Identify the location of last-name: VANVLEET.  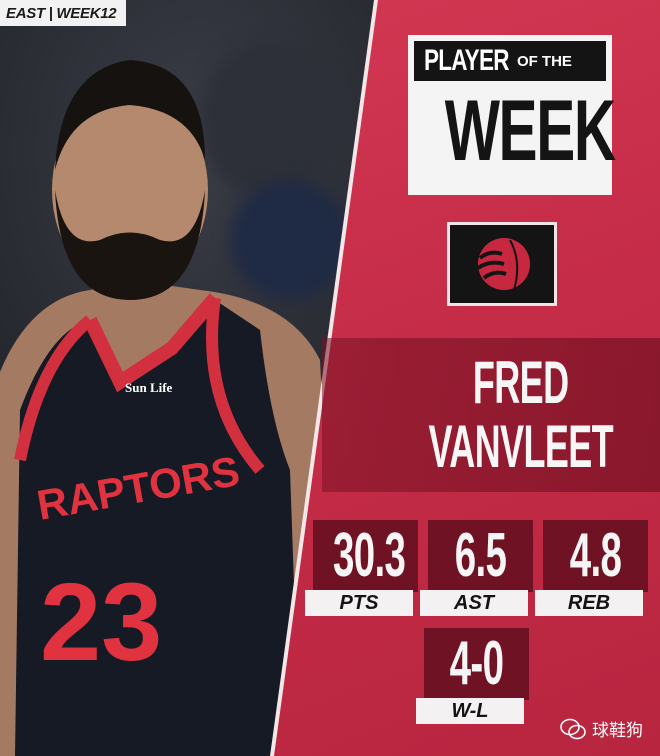
(521, 446).